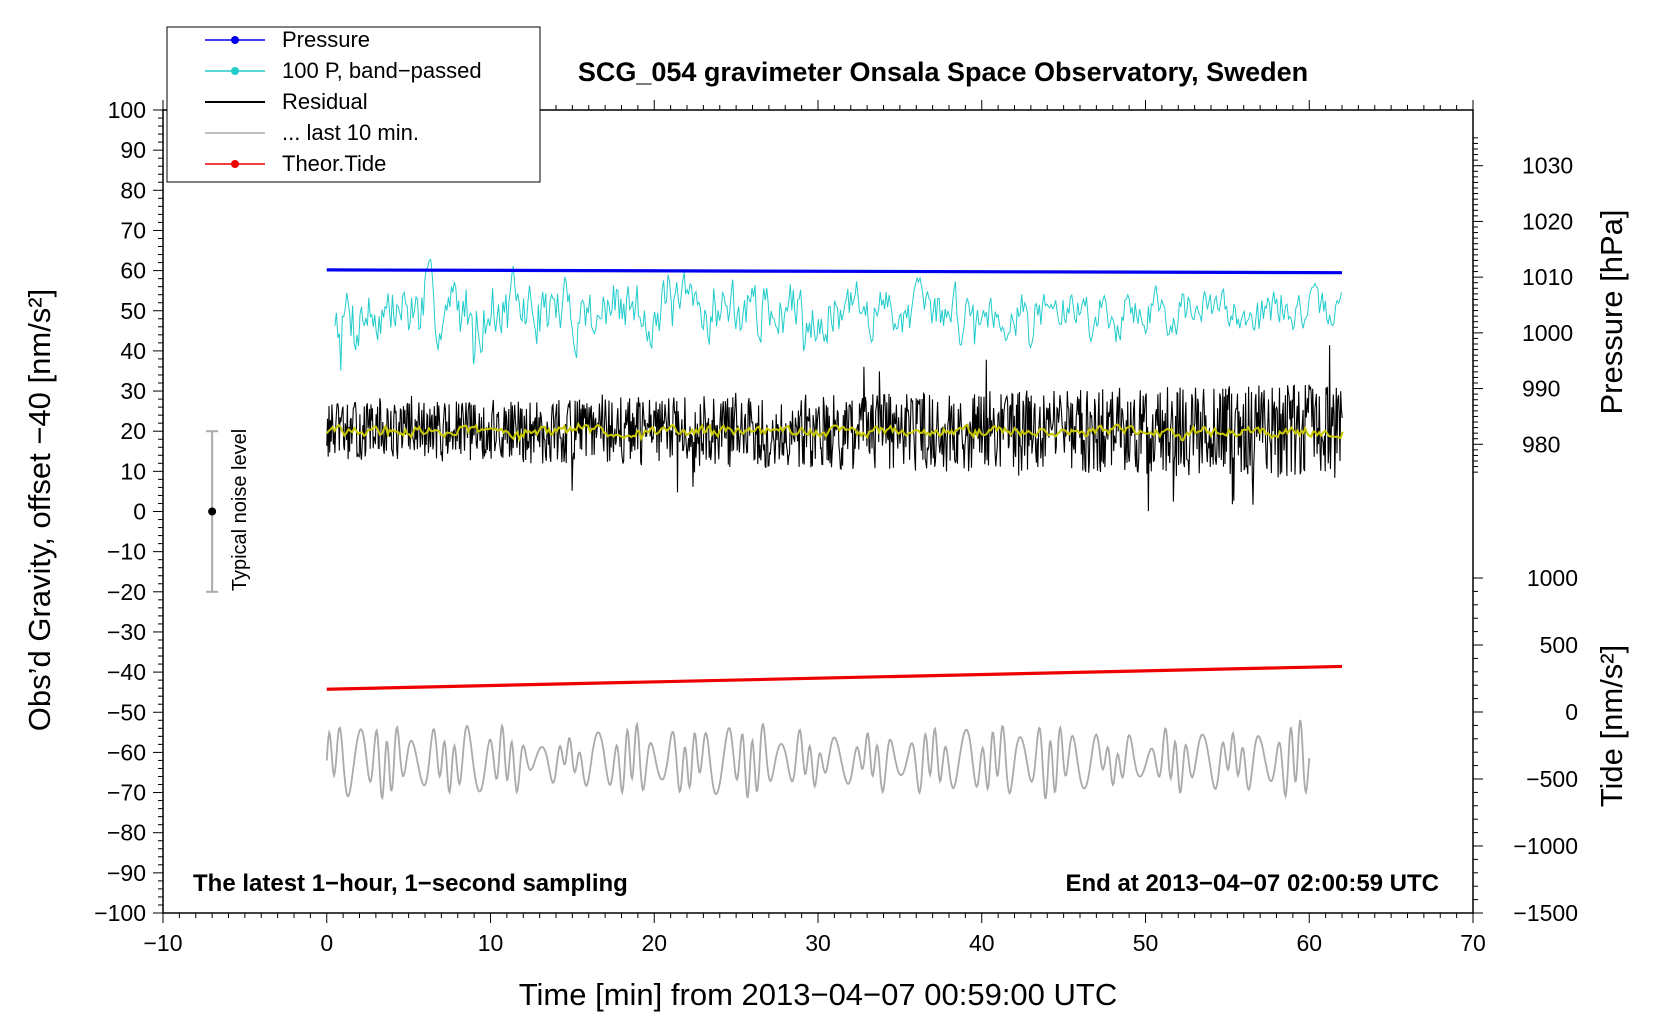 This screenshot has height=1025, width=1660. I want to click on y-pressure-tick-label: 1010, so click(1547, 277).